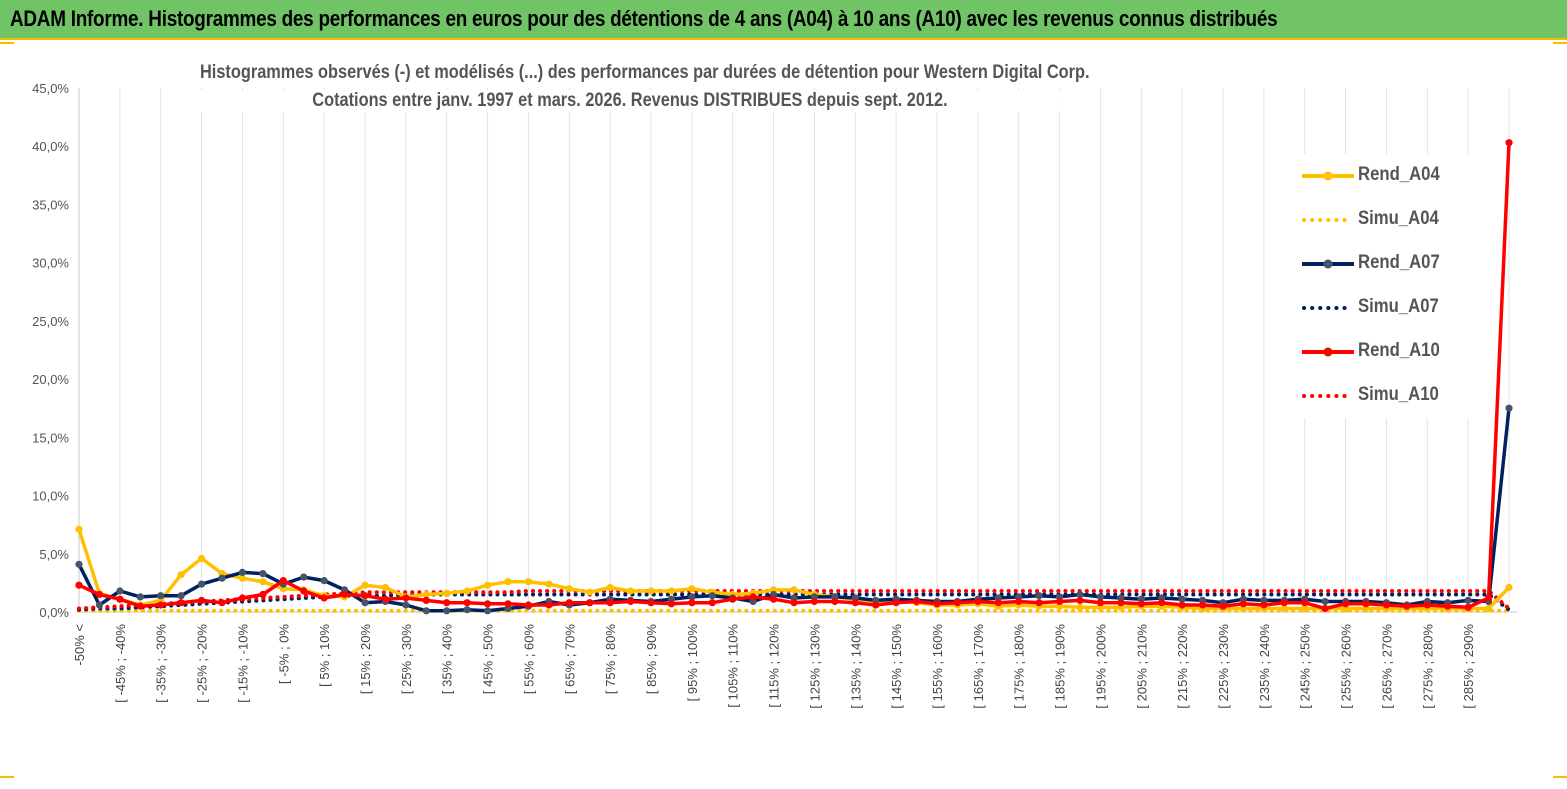 The height and width of the screenshot is (789, 1567). What do you see at coordinates (1264, 666) in the screenshot?
I see `x-tick-label: [ 235% ; 240%` at bounding box center [1264, 666].